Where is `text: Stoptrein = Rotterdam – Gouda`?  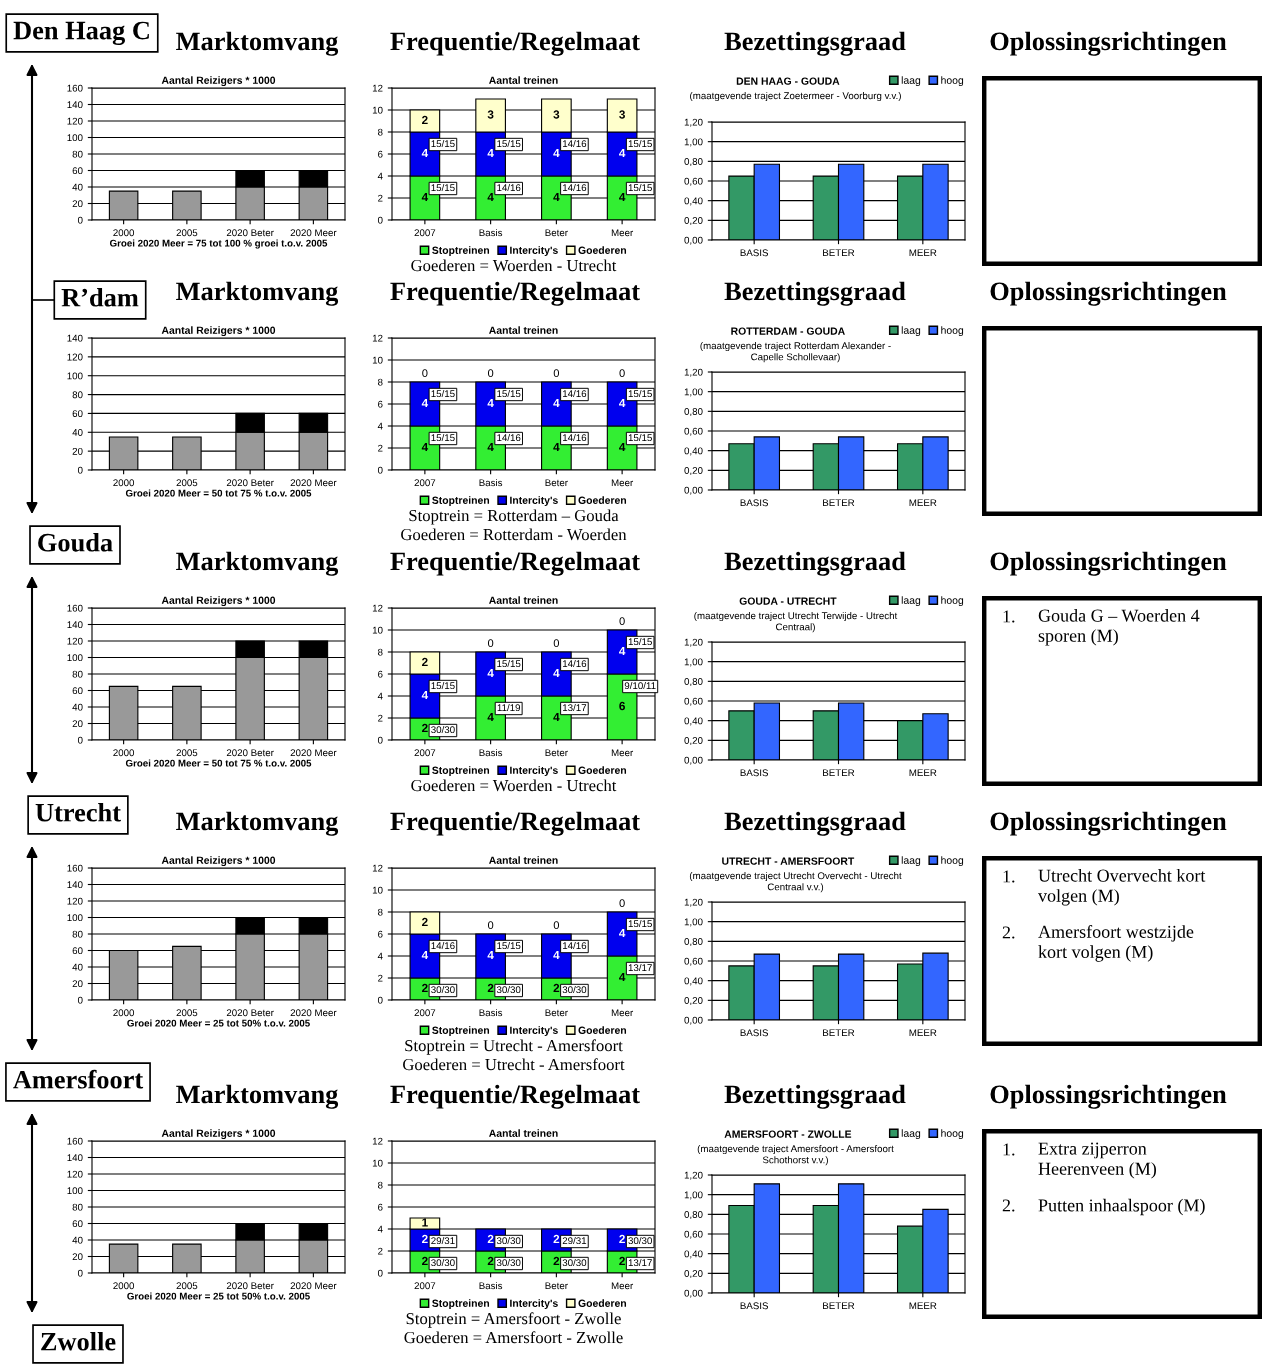
text: Stoptrein = Rotterdam – Gouda is located at coordinates (514, 517).